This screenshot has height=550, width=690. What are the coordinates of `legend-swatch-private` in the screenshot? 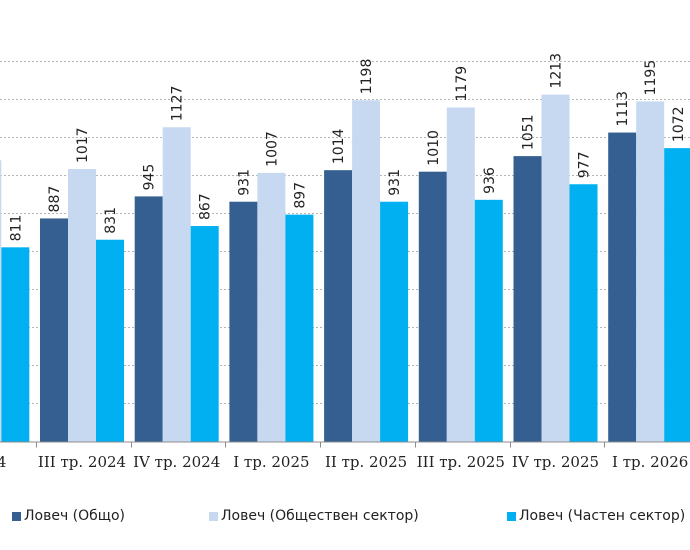 It's located at (511, 516).